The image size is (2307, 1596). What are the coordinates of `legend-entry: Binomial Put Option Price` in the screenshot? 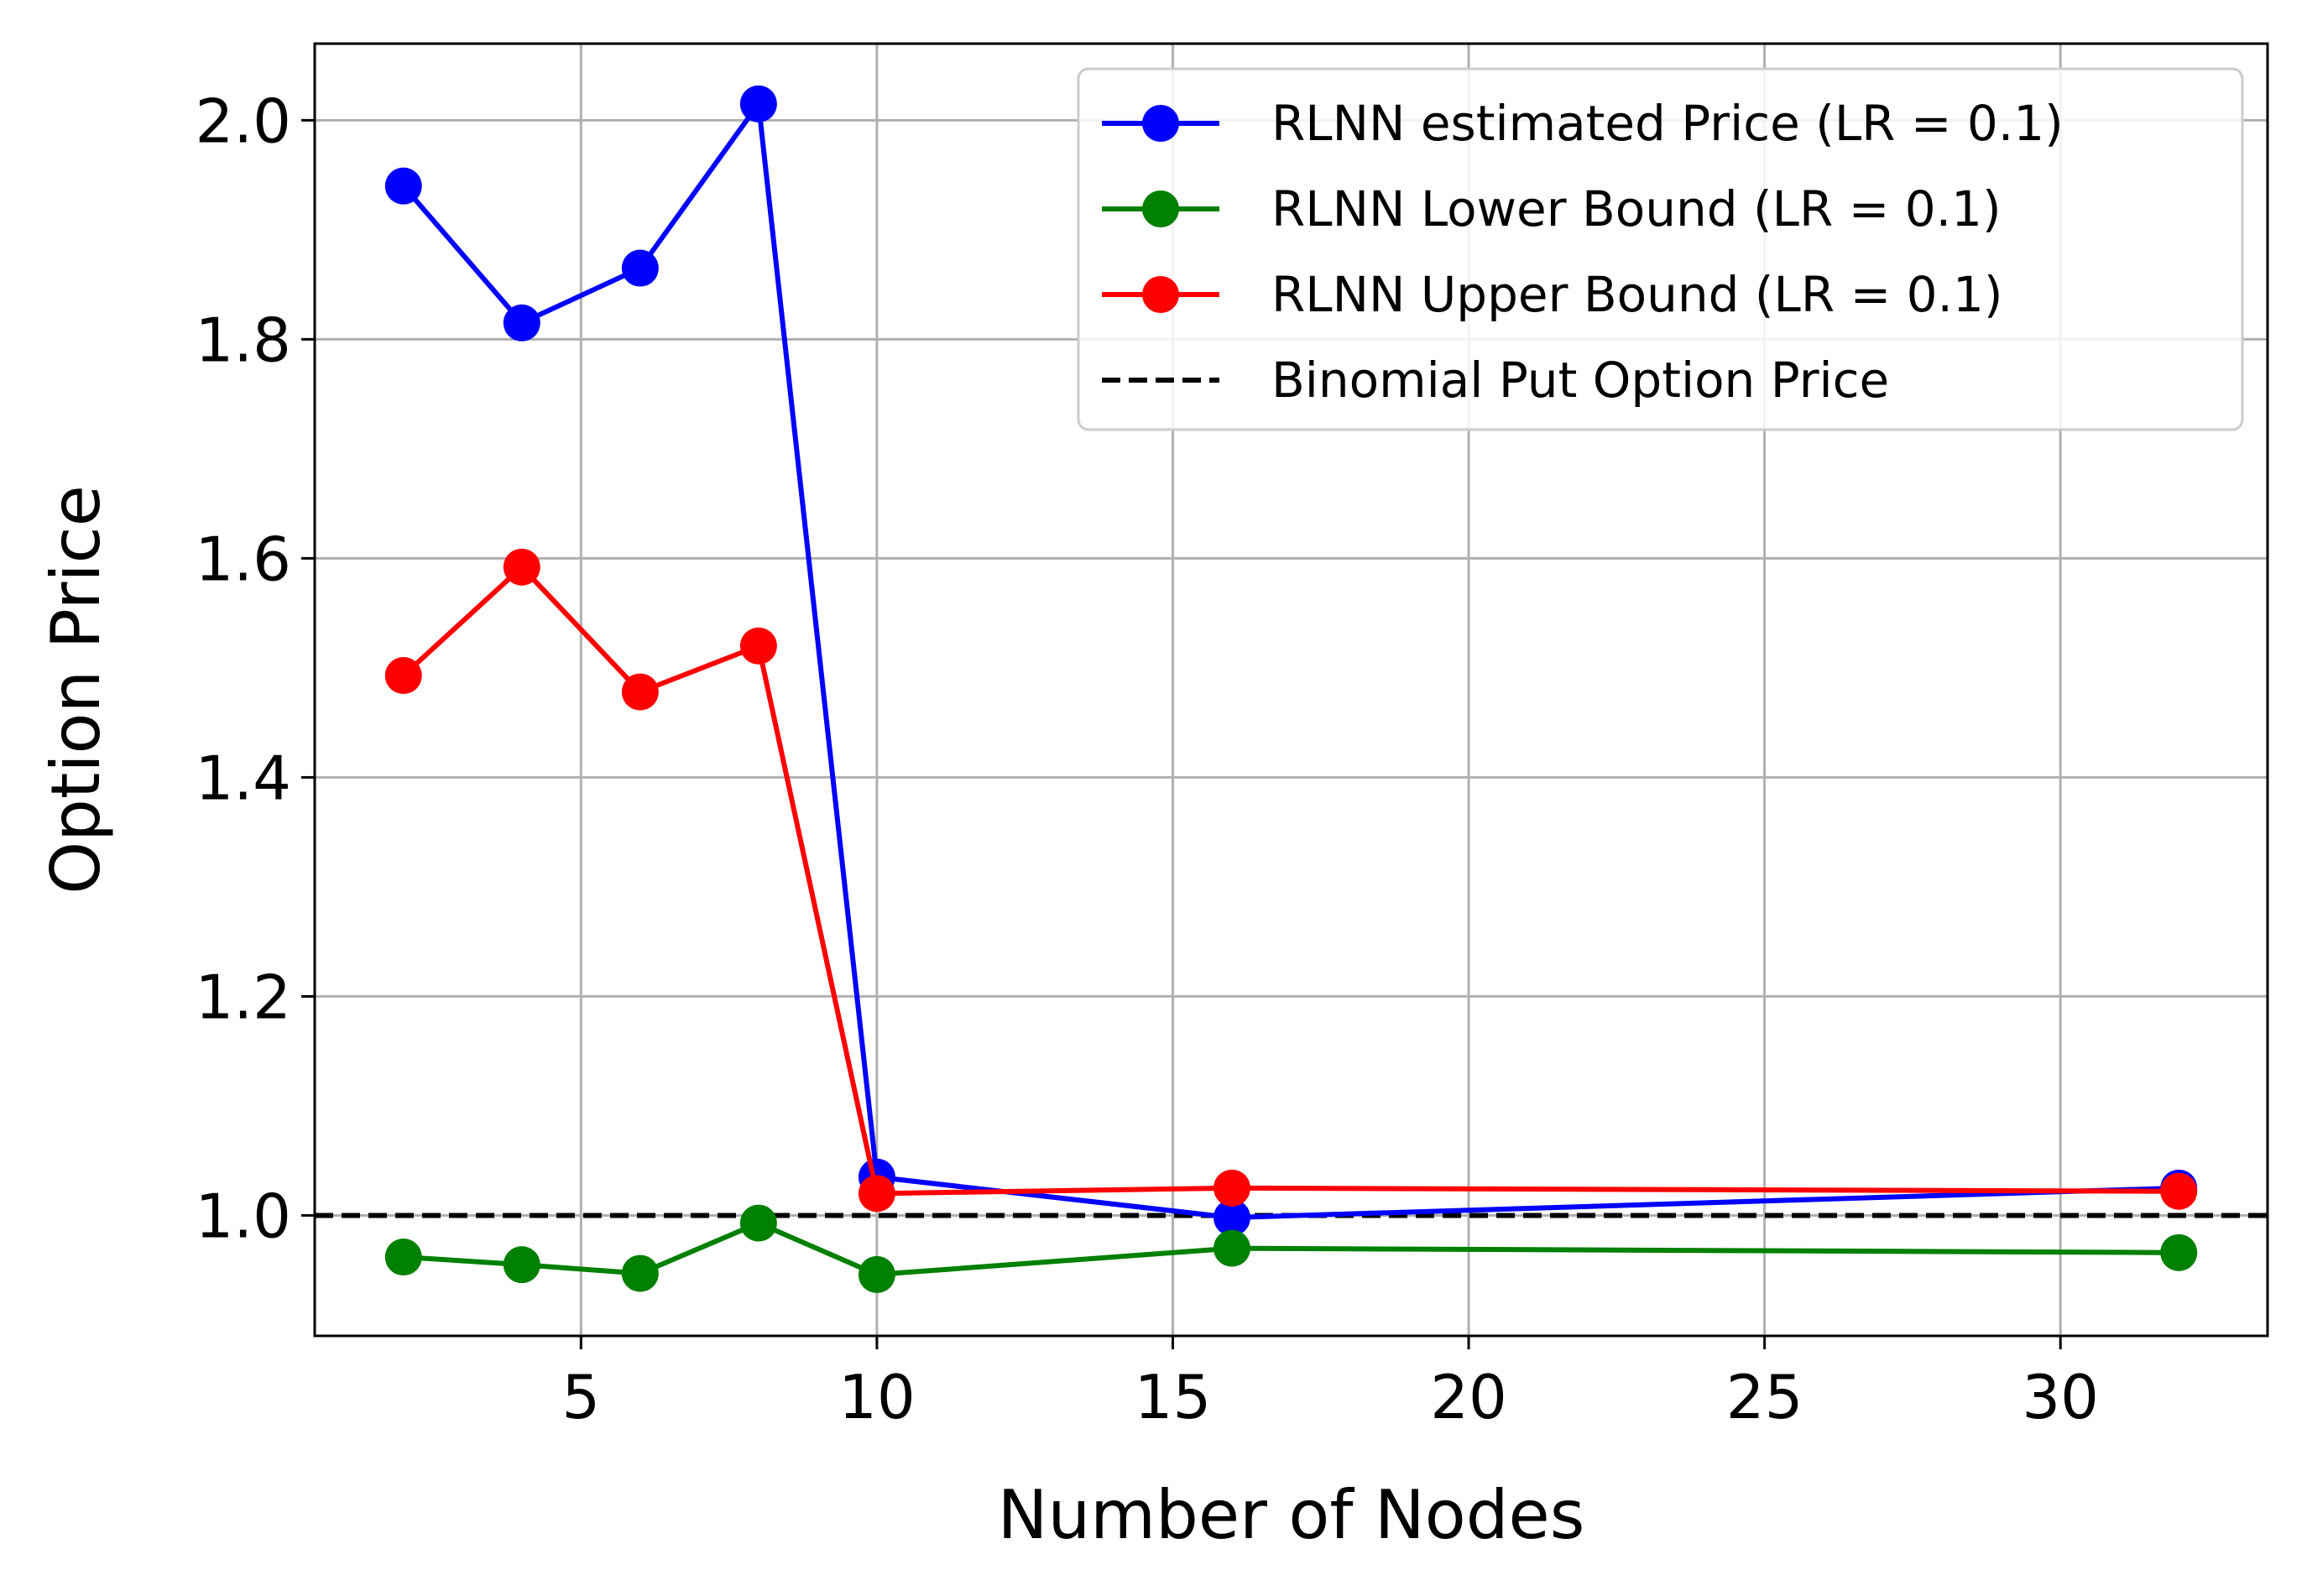 It's located at (1495, 380).